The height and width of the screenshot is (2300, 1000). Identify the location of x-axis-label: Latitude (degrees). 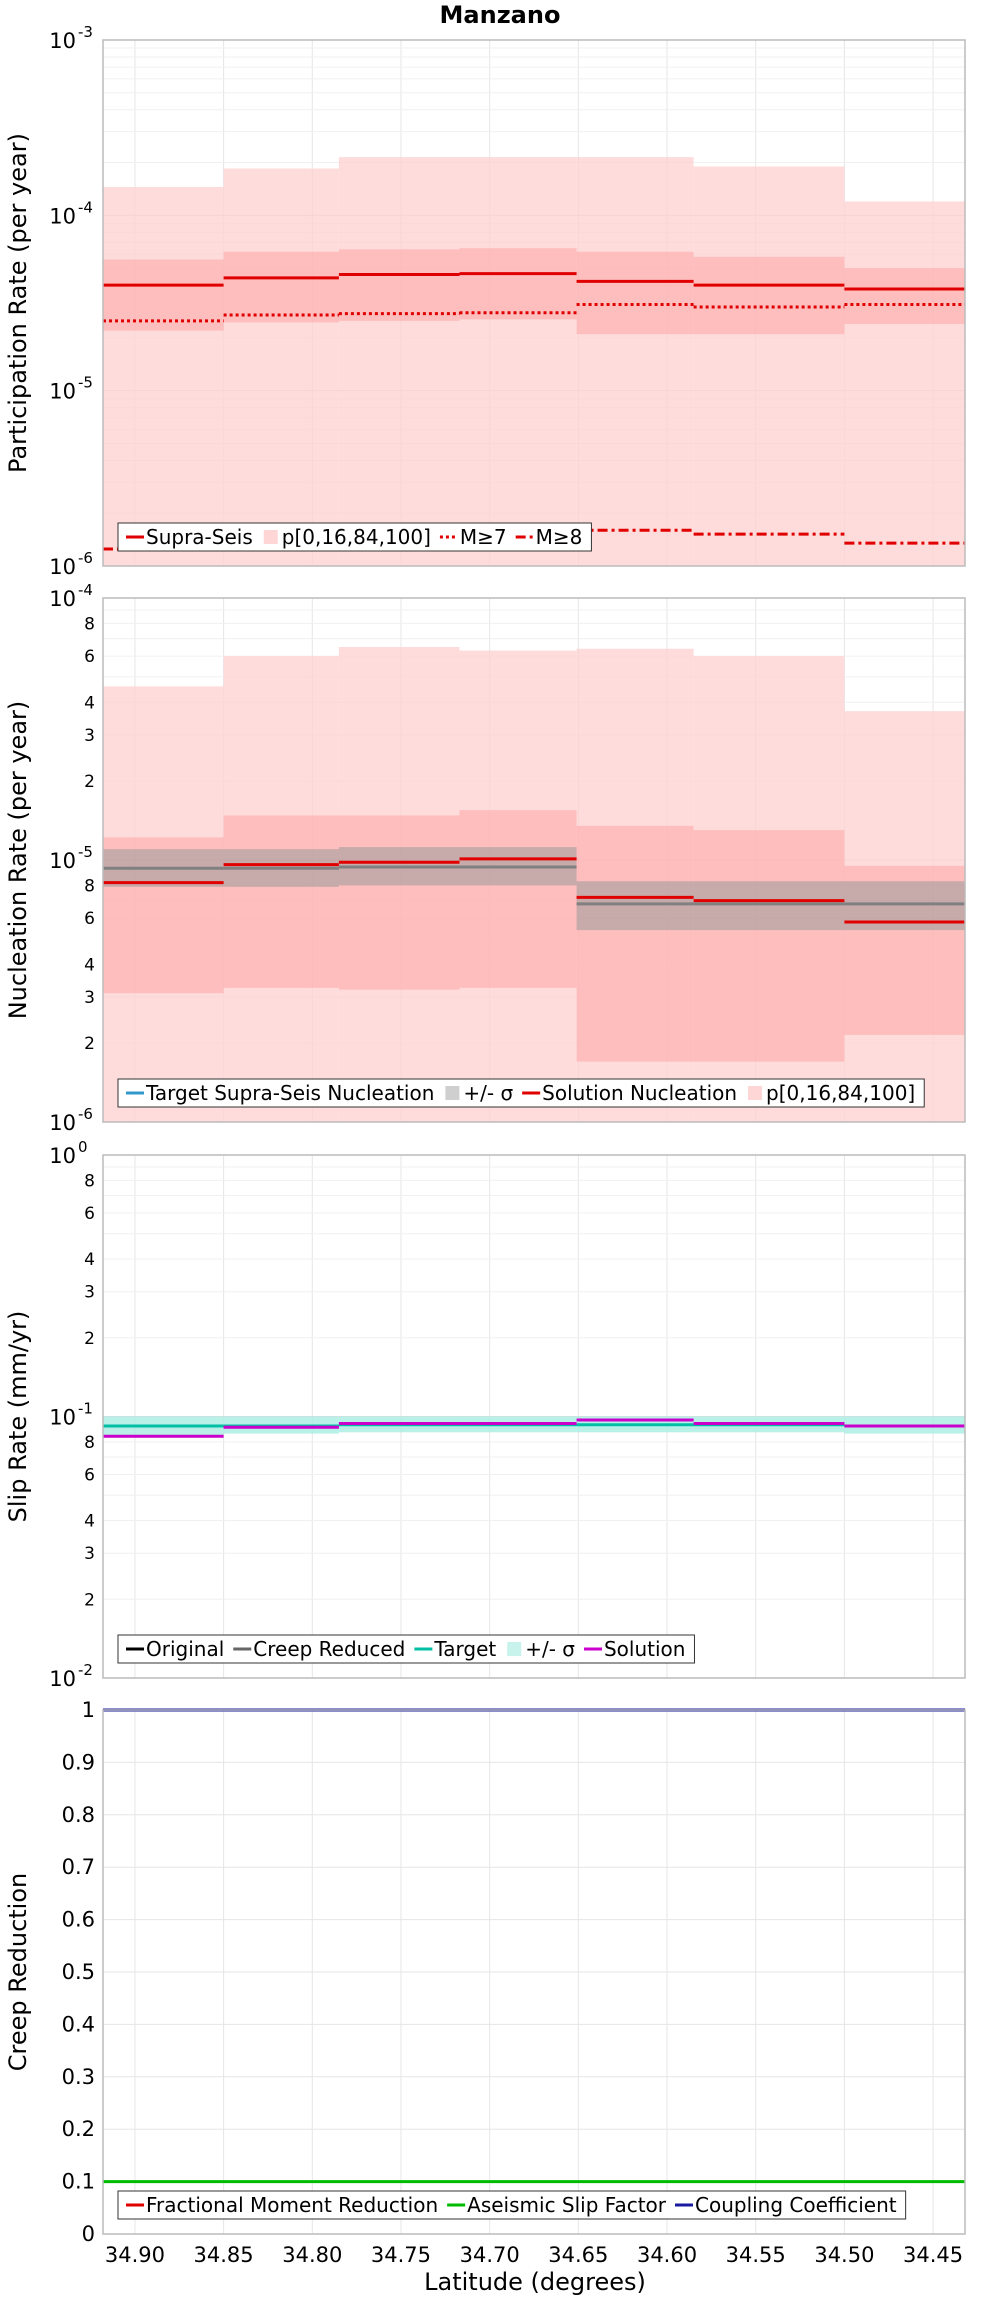
(535, 2282).